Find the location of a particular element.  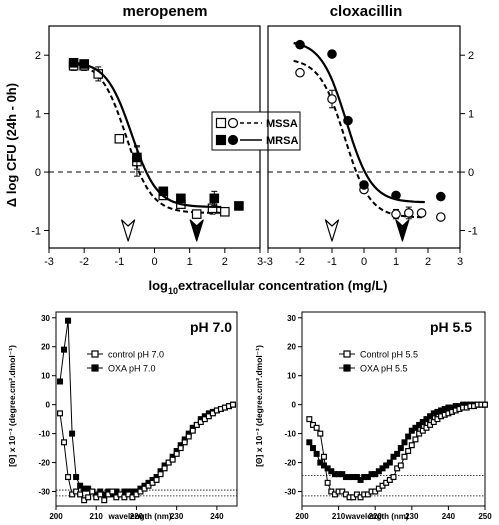

cloxacillin-mrsa-fit-curve is located at coordinates (359, 122).